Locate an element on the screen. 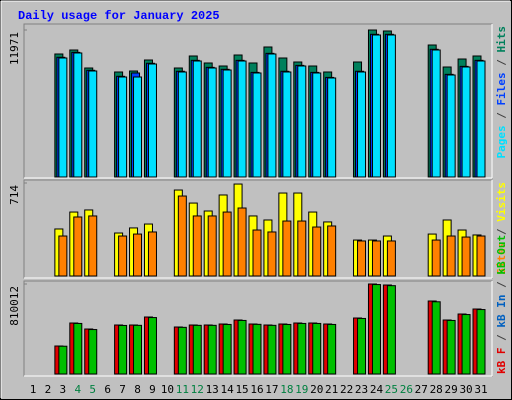 This screenshot has height=400, width=512. x-tick-label: 10 is located at coordinates (167, 389).